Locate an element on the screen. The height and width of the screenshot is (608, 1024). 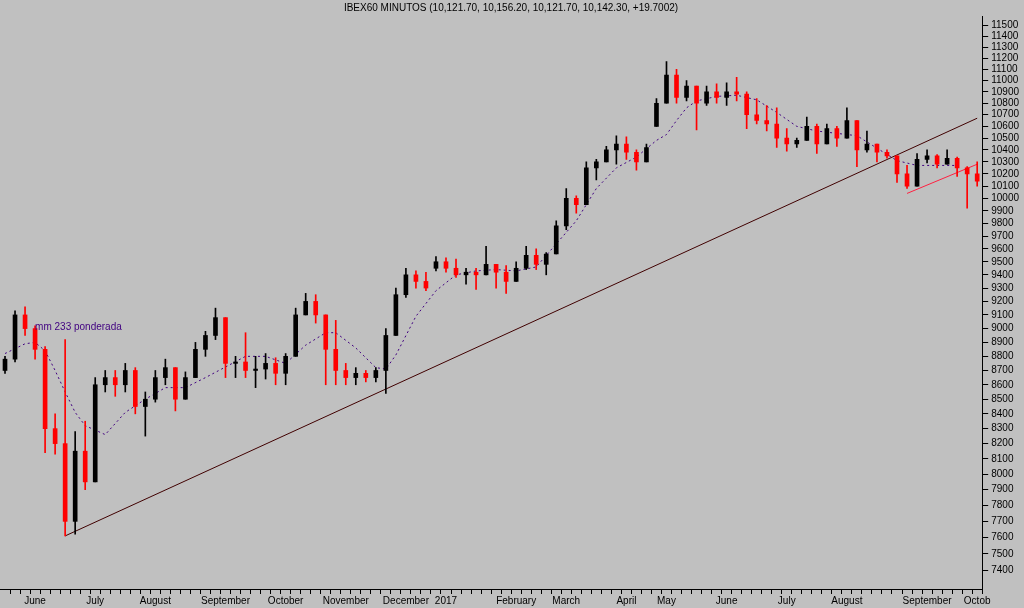
y-tick-label: 10300 is located at coordinates (1005, 161).